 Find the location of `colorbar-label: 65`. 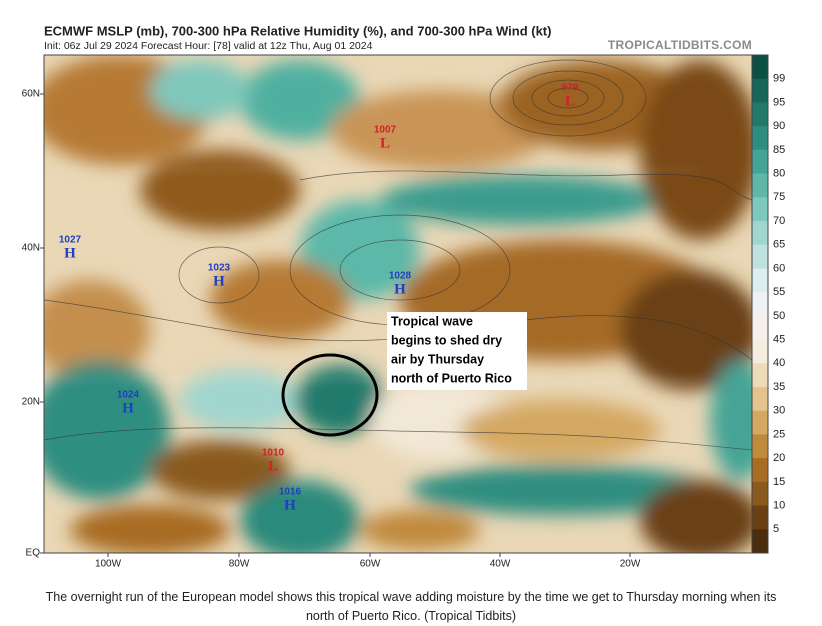

colorbar-label: 65 is located at coordinates (779, 245).